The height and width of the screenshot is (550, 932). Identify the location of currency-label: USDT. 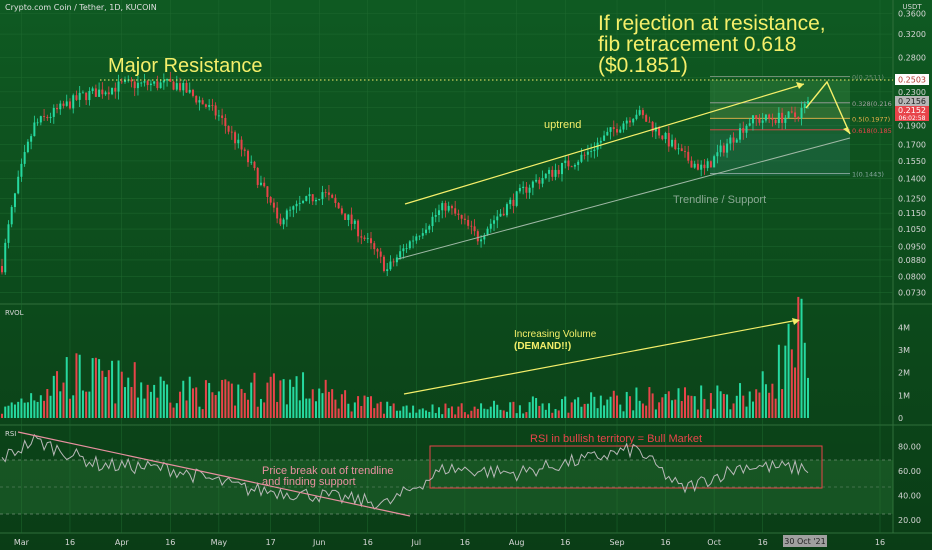
(912, 7).